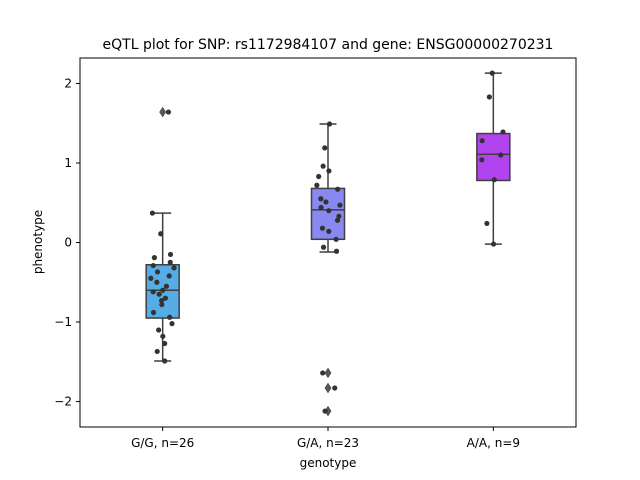  Describe the element at coordinates (493, 443) in the screenshot. I see `x-tick-label: A/A, n=9` at that location.